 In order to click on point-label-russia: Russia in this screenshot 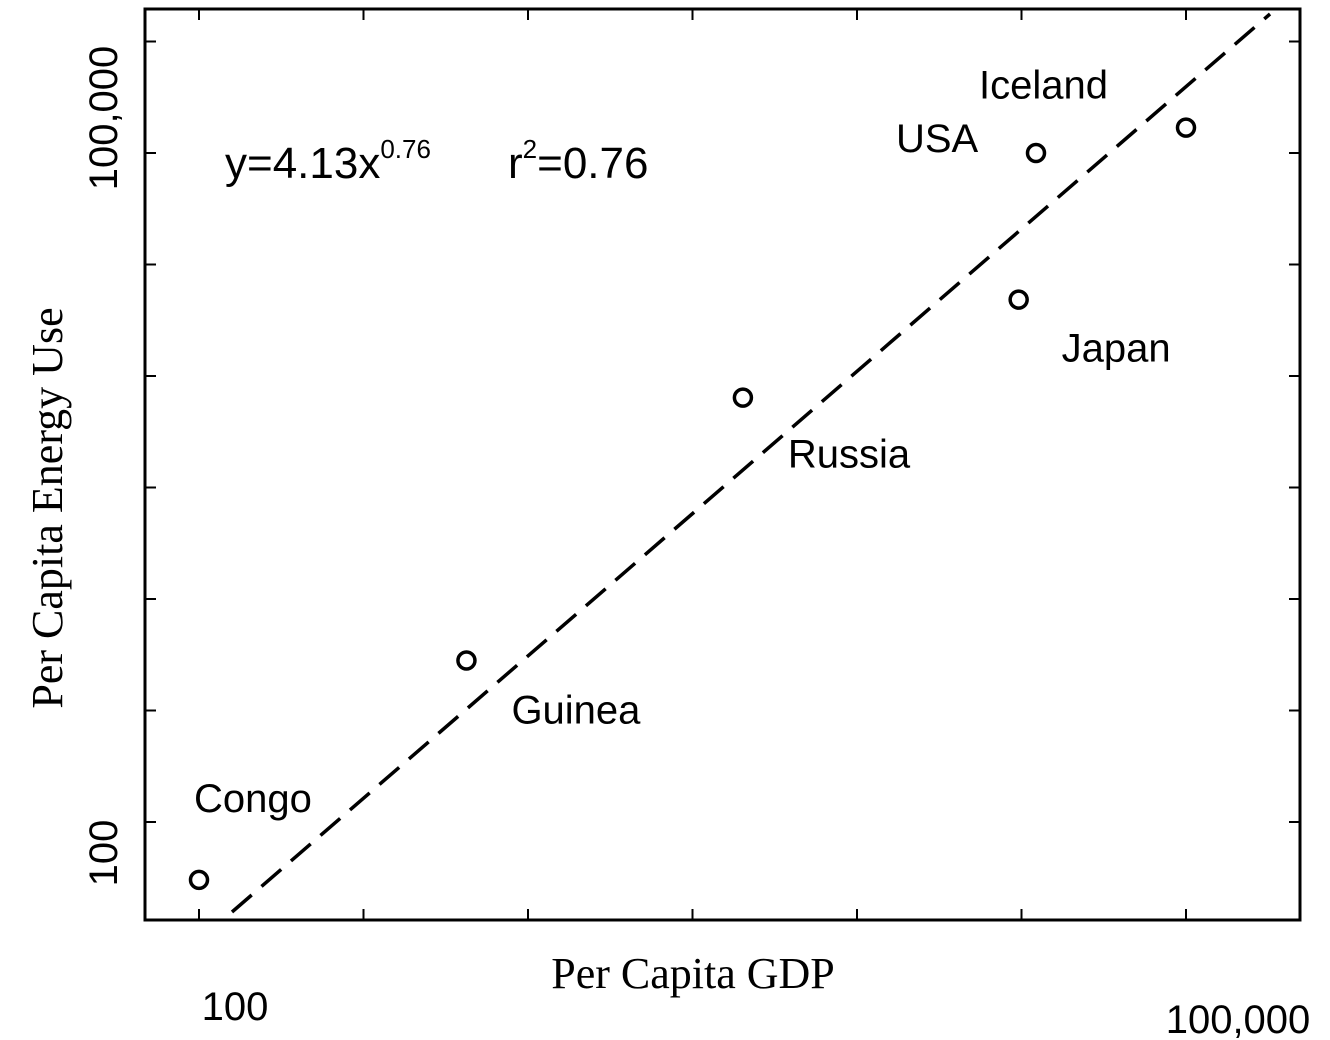, I will do `click(849, 455)`.